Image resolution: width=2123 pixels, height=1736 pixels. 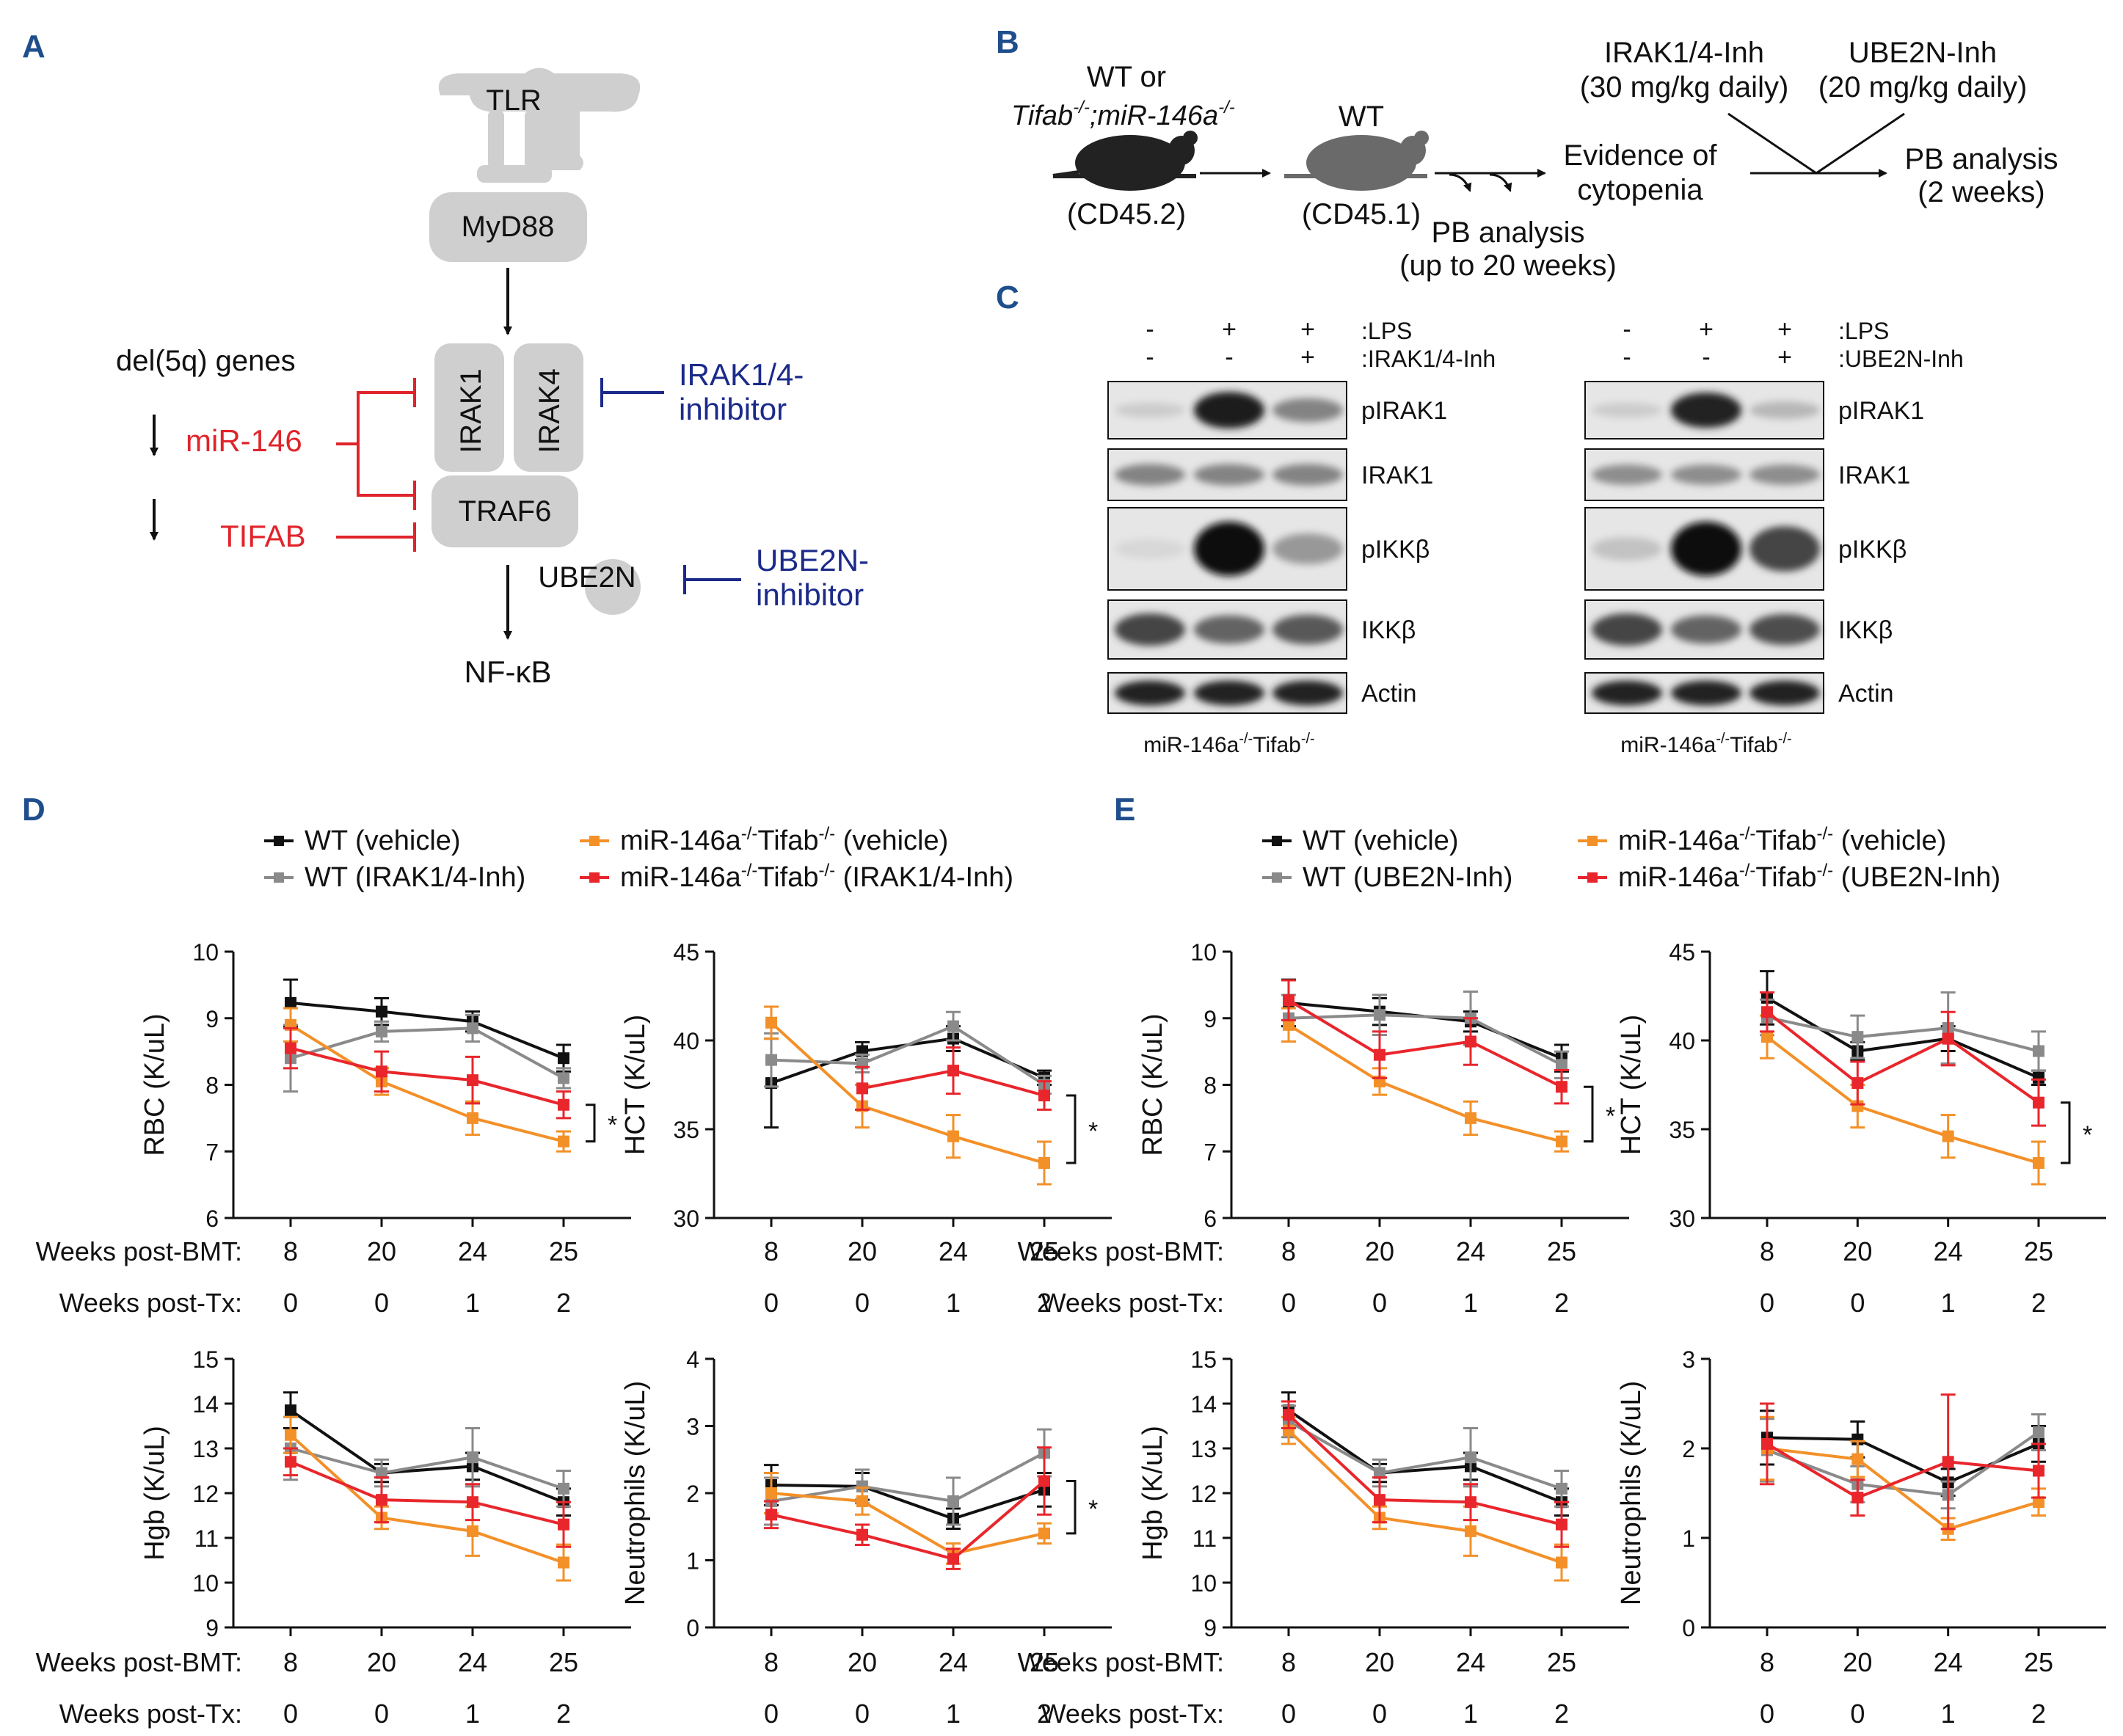 I want to click on lps-sign: -, so click(x=1627, y=329).